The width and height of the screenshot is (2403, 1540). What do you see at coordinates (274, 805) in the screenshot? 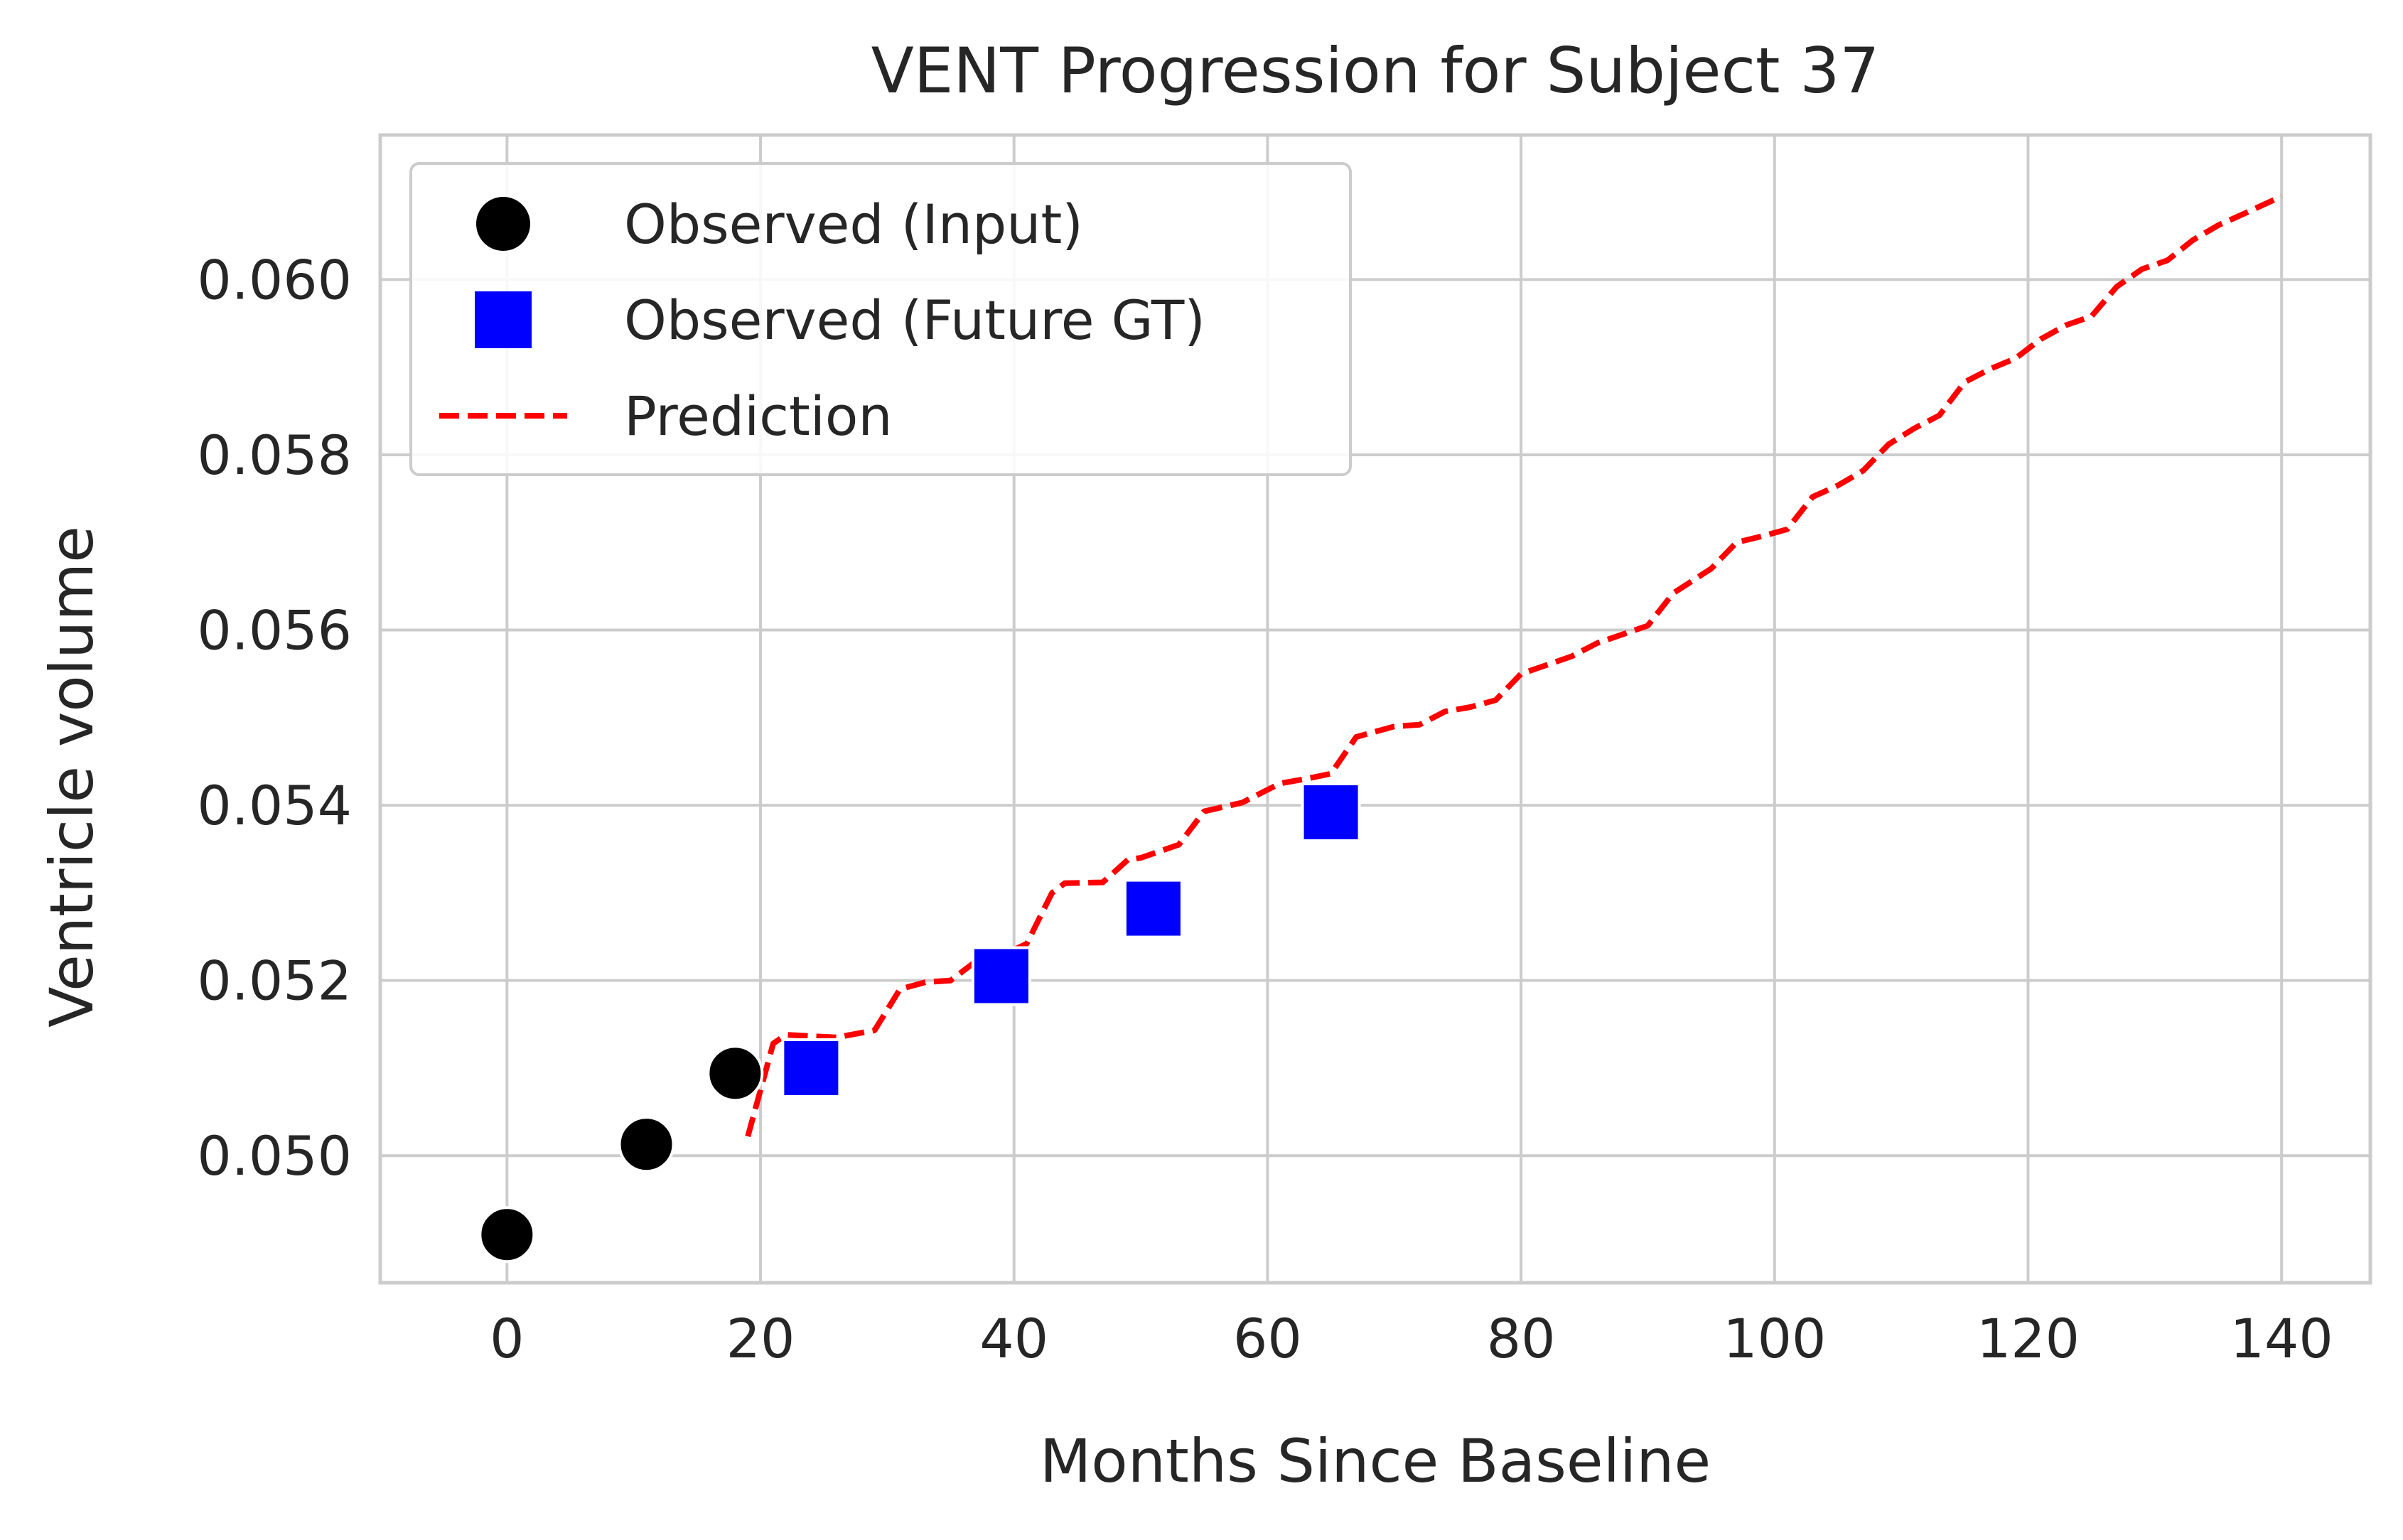
I see `y-tick-label: 0.054` at bounding box center [274, 805].